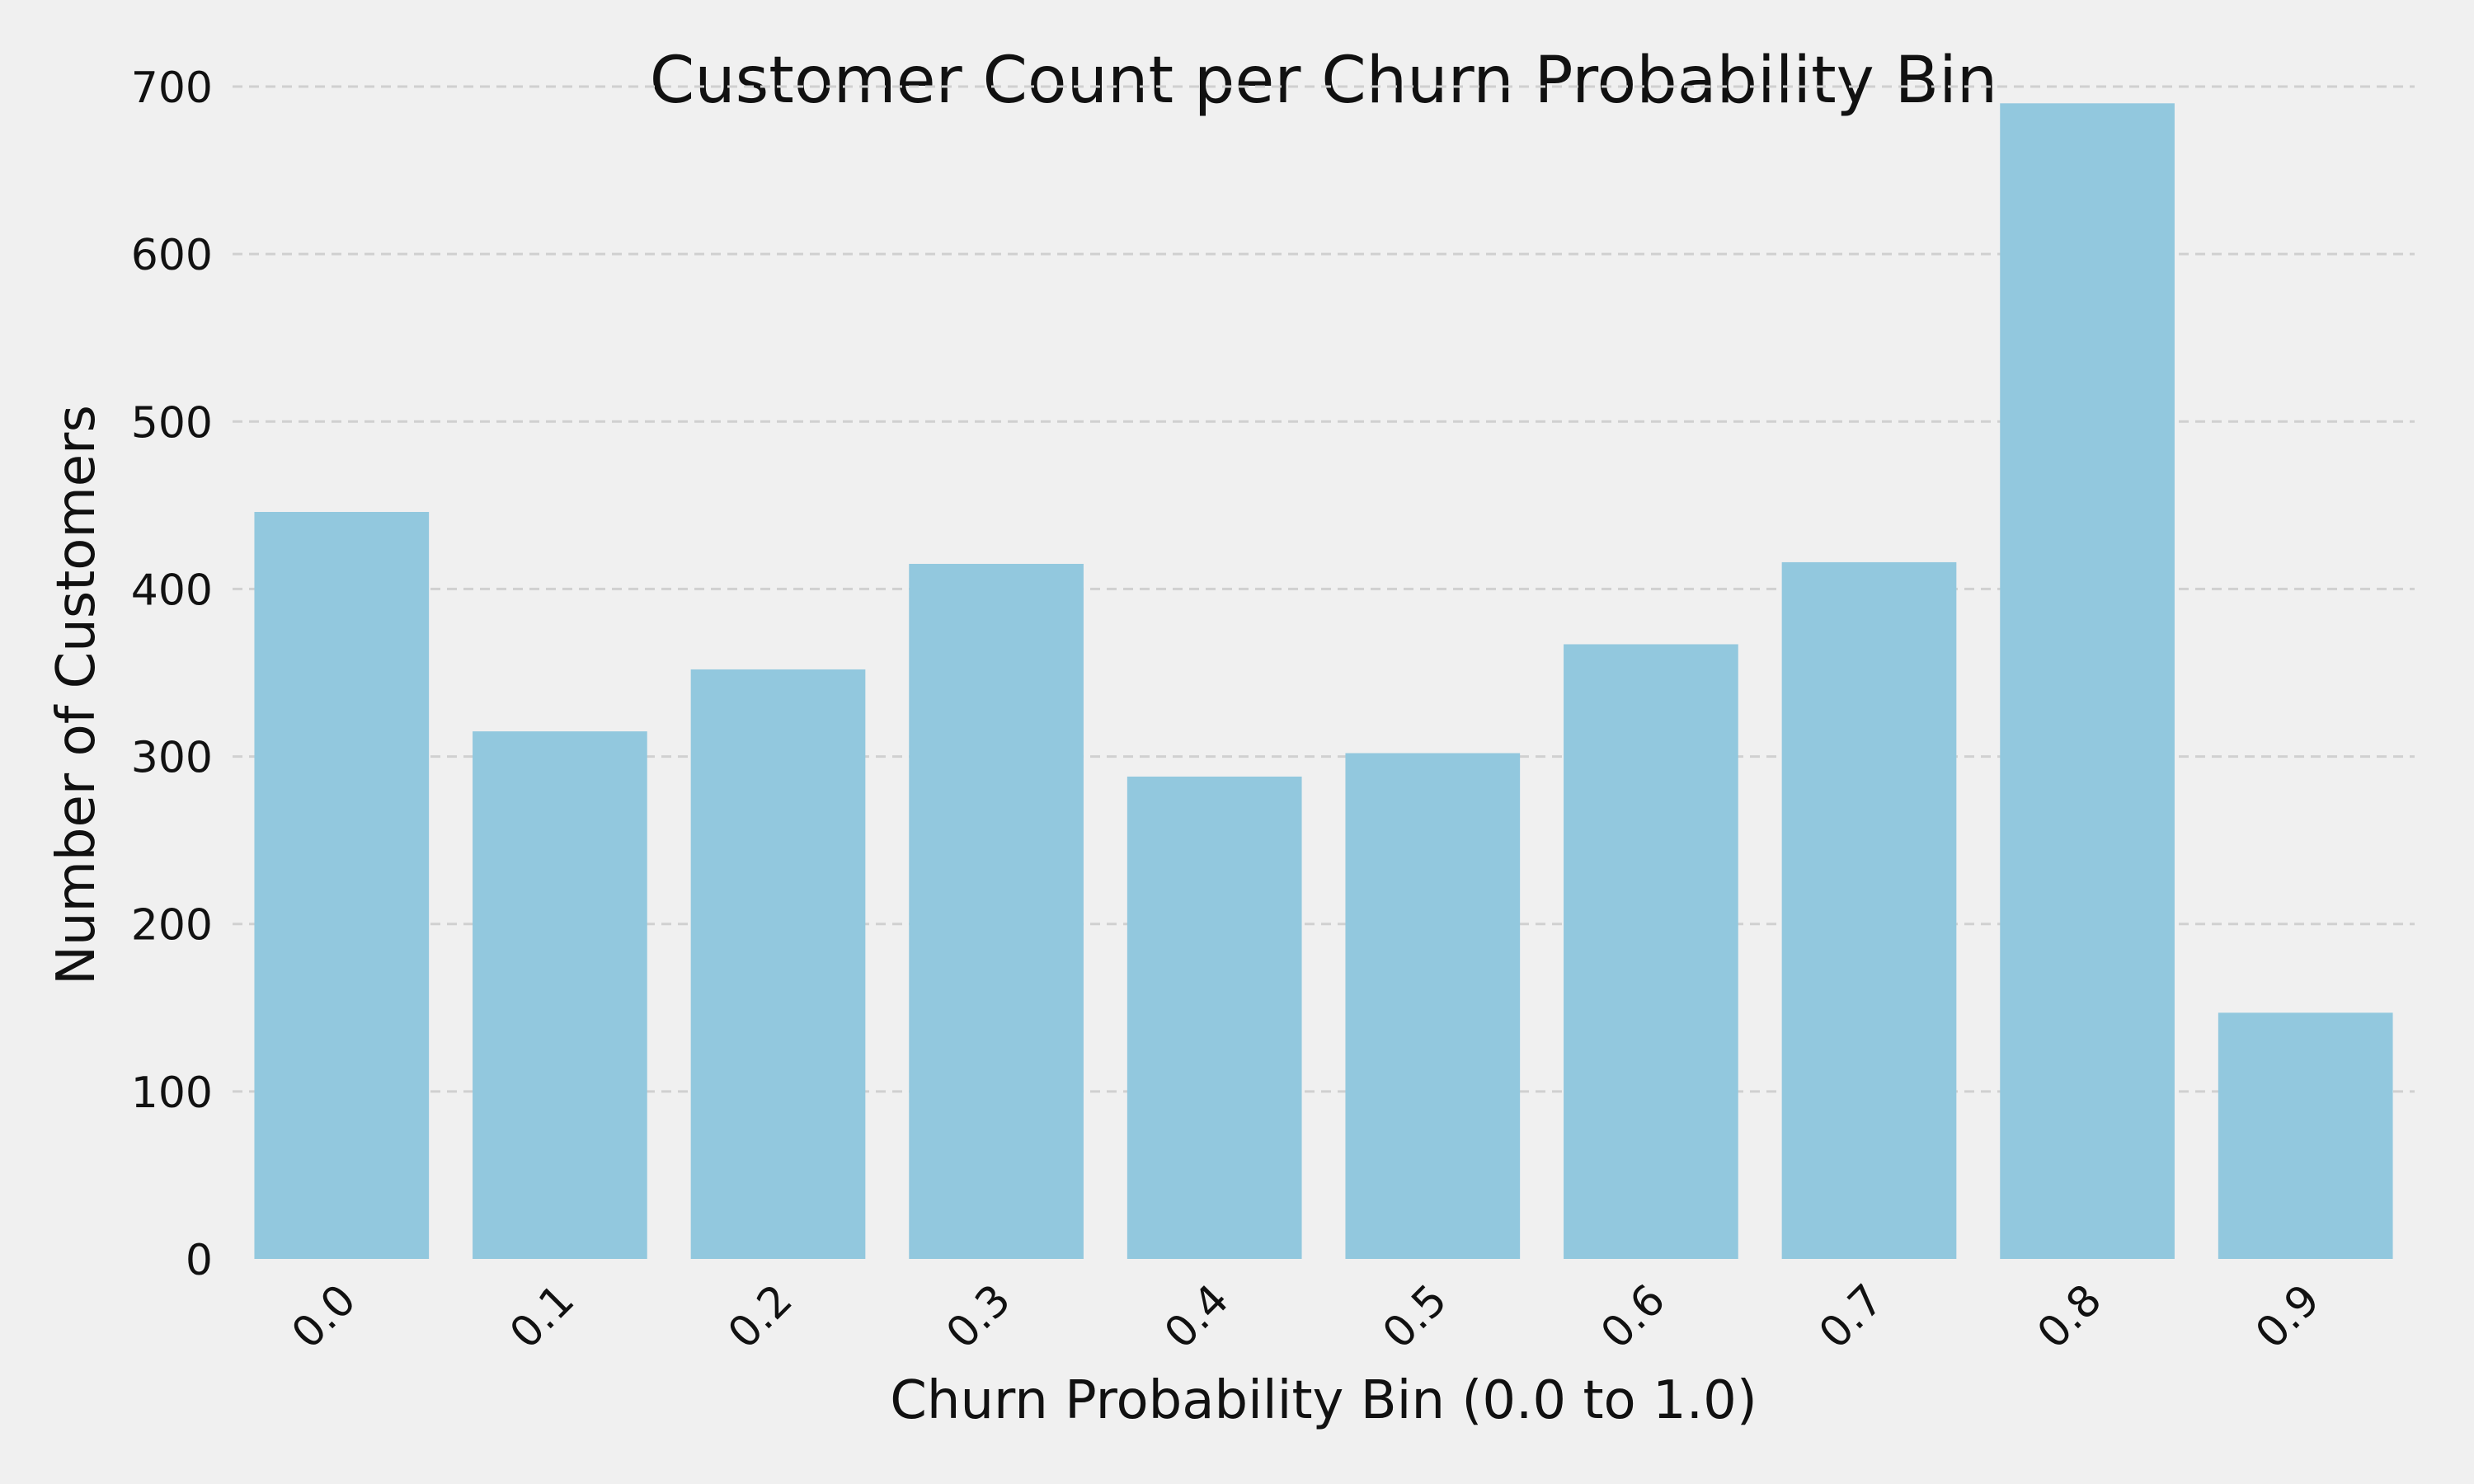 The image size is (2474, 1484). I want to click on chart-title: Customer Count per Churn Probability Bin, so click(1323, 81).